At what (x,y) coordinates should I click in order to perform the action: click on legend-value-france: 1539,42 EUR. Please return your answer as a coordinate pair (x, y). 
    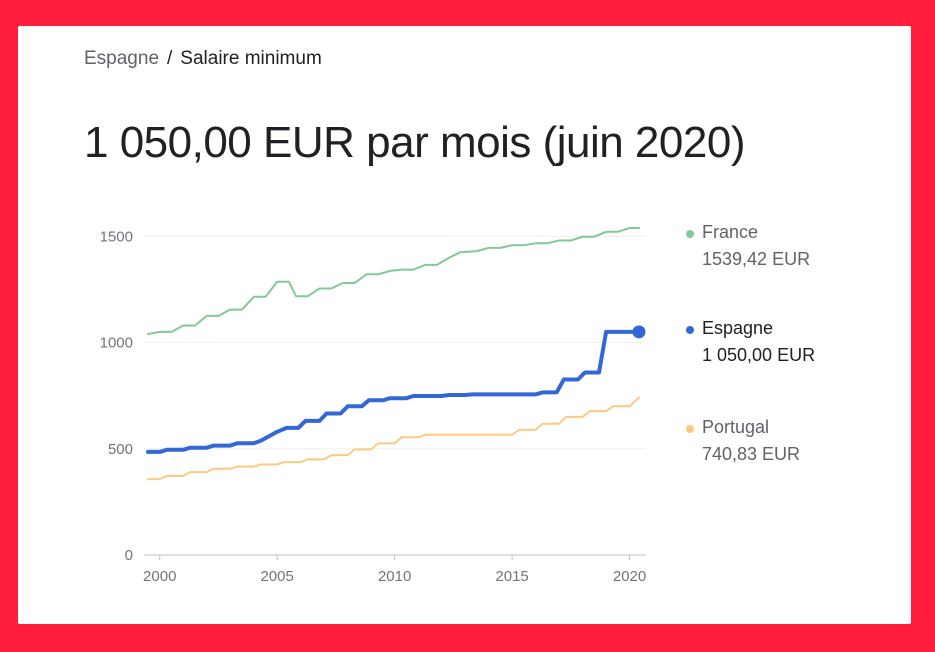
    Looking at the image, I should click on (756, 259).